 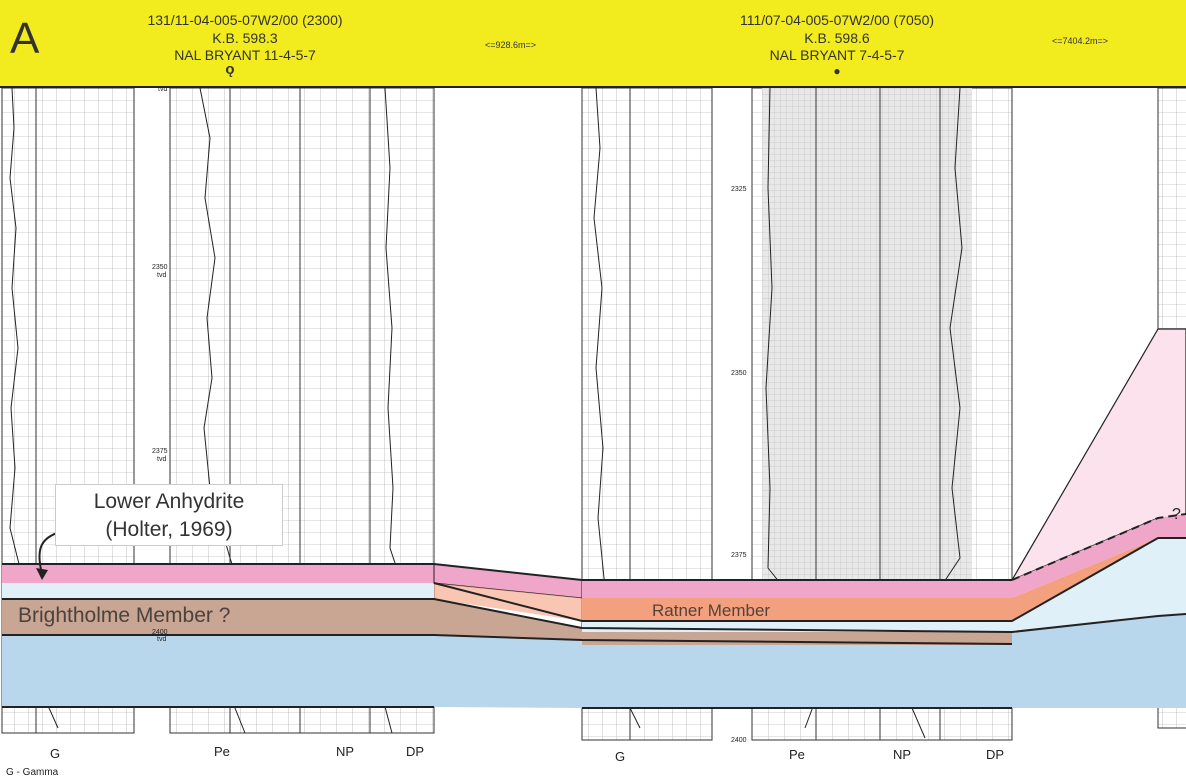 What do you see at coordinates (837, 20) in the screenshot?
I see `well2-uwi: 111/07-04-005-07W2/00 (7050)` at bounding box center [837, 20].